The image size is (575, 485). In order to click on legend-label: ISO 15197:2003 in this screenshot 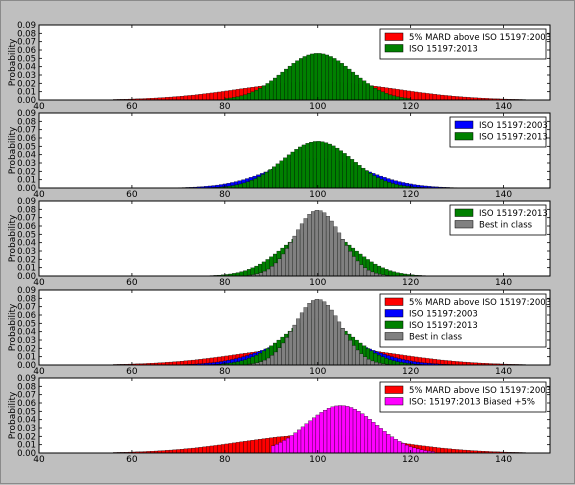, I will do `click(443, 315)`.